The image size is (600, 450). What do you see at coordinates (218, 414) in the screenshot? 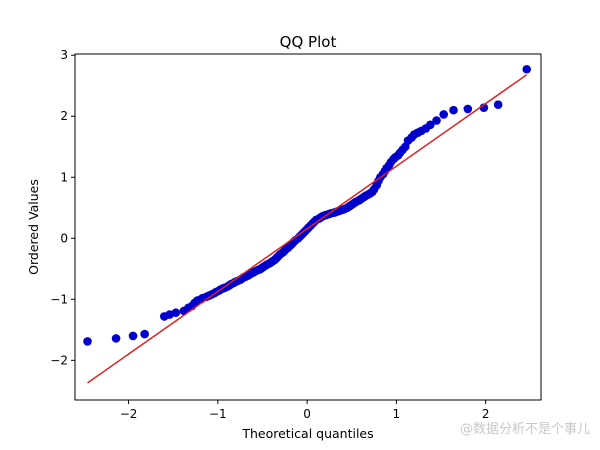
I see `x-tick-label: −1` at bounding box center [218, 414].